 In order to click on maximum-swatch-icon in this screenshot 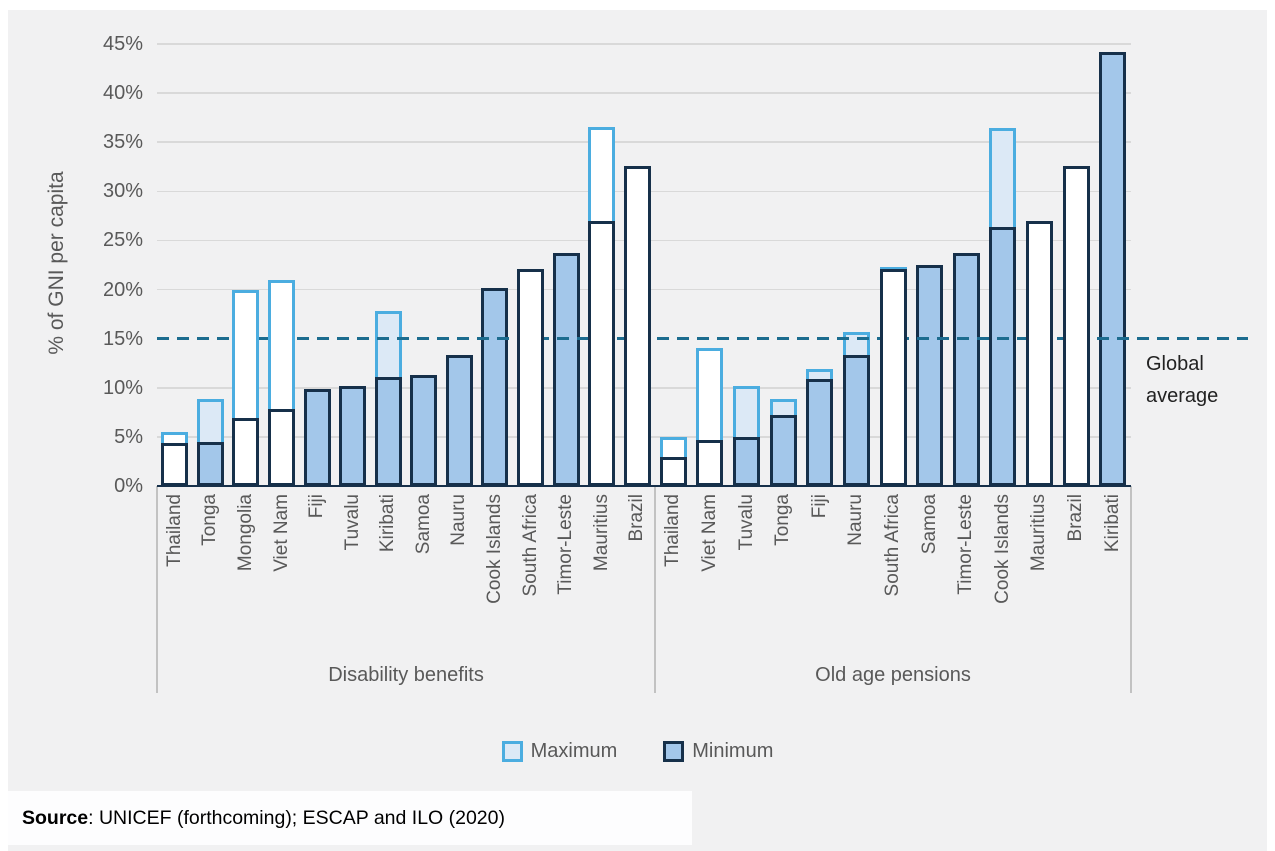, I will do `click(512, 751)`.